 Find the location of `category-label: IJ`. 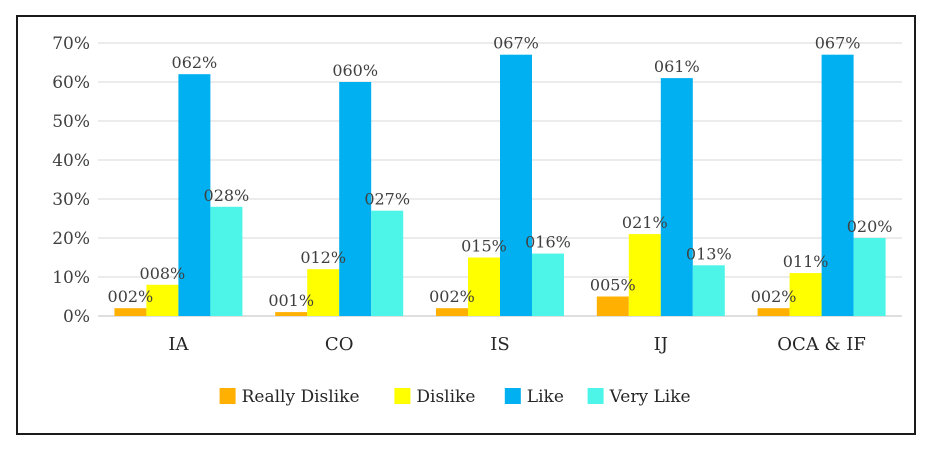

category-label: IJ is located at coordinates (661, 344).